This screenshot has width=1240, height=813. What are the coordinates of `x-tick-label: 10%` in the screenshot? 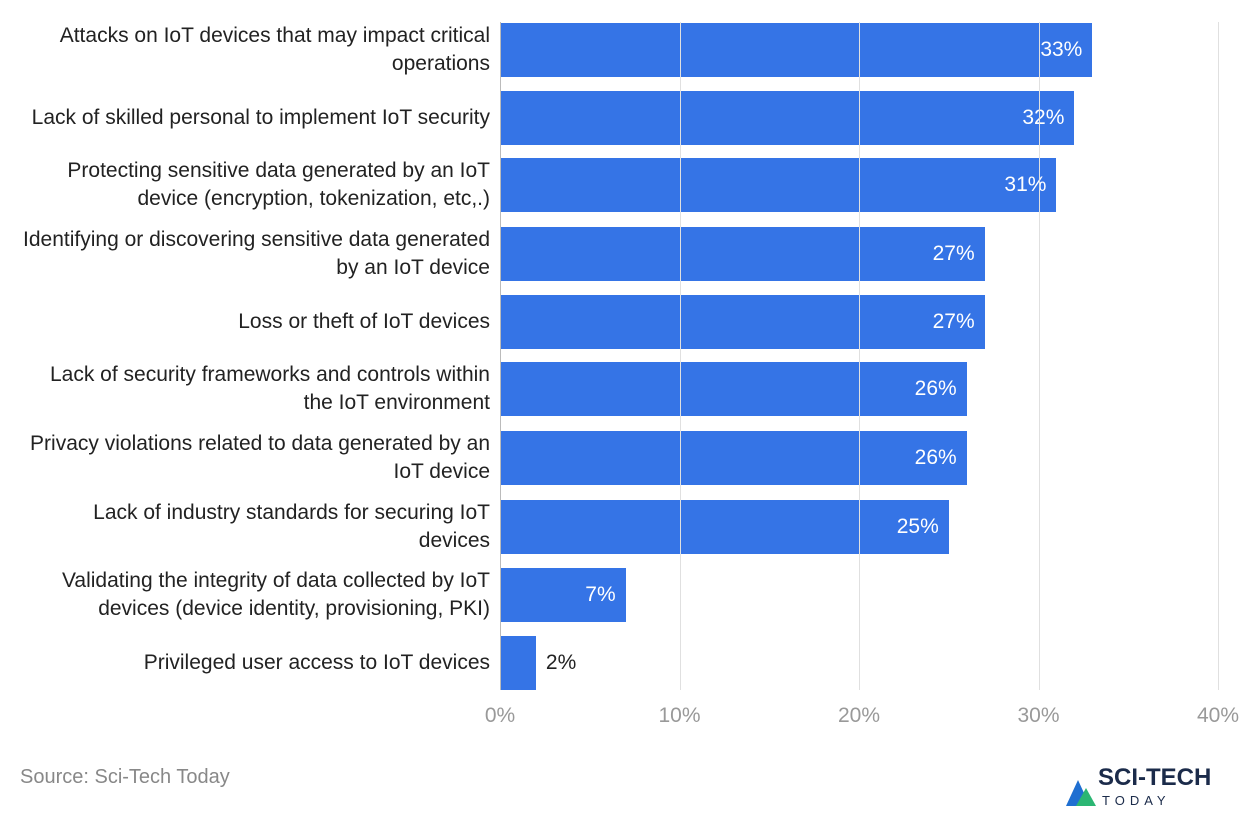 It's located at (679, 715).